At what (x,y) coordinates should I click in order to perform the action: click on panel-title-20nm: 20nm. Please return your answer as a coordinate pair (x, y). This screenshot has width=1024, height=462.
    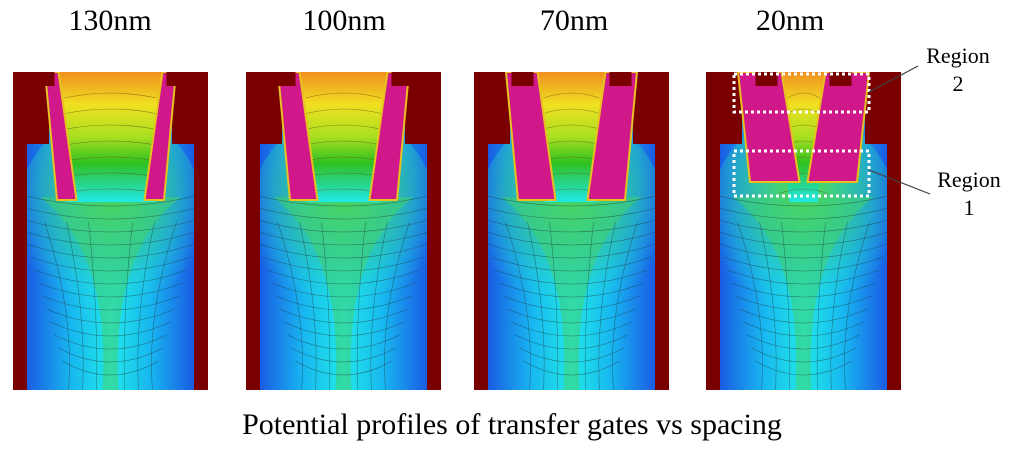
    Looking at the image, I should click on (790, 20).